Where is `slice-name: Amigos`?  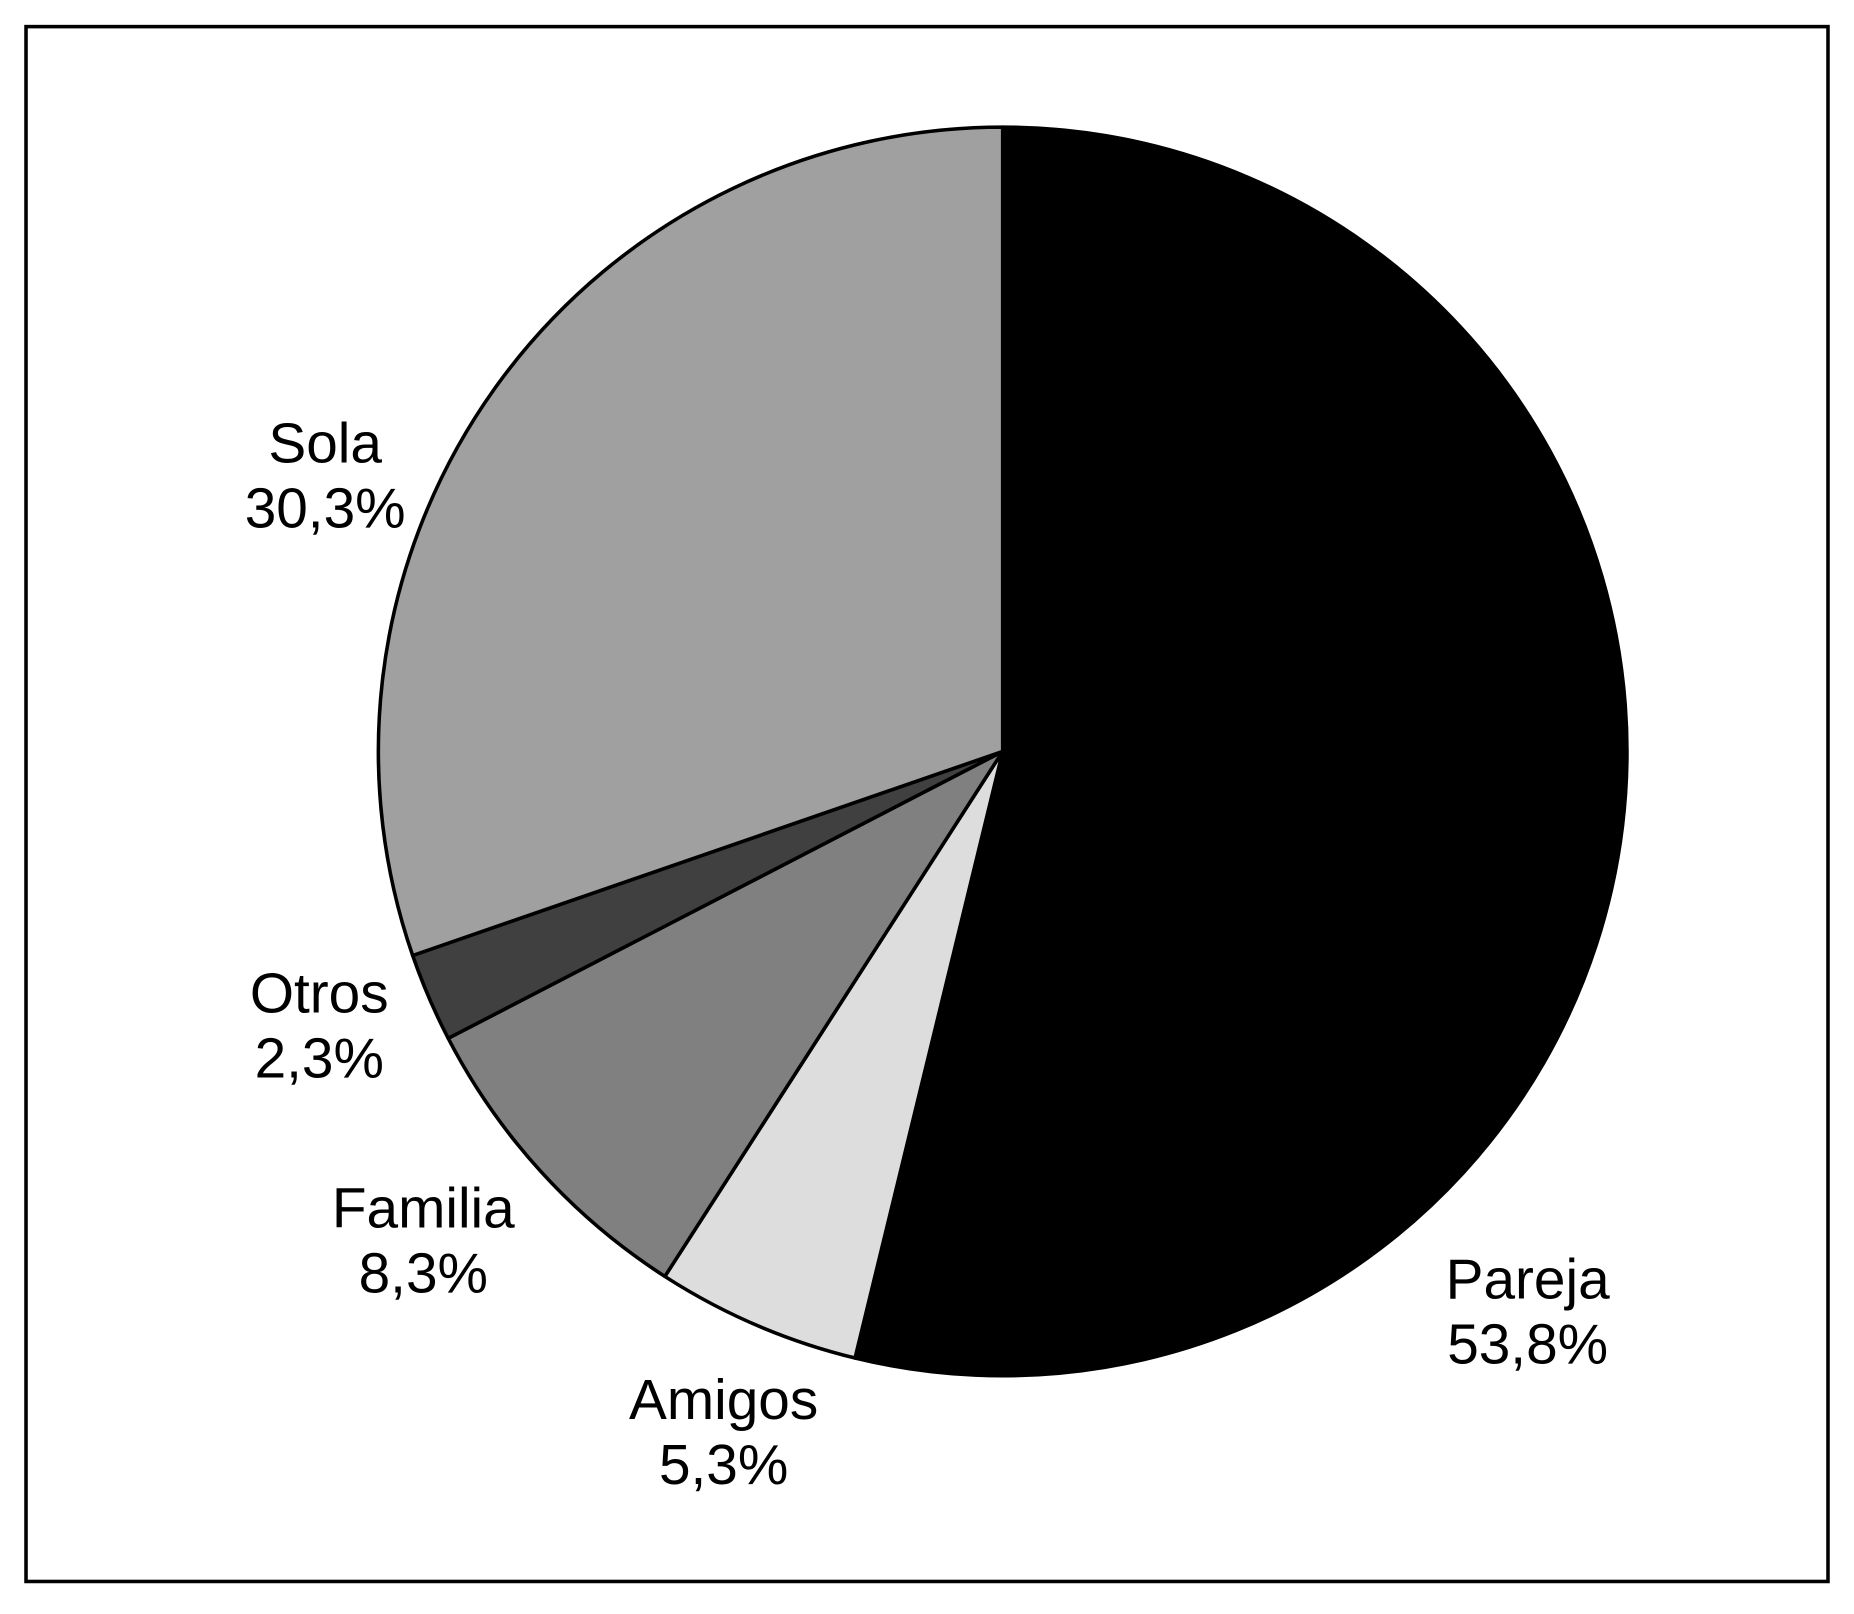 slice-name: Amigos is located at coordinates (723, 1400).